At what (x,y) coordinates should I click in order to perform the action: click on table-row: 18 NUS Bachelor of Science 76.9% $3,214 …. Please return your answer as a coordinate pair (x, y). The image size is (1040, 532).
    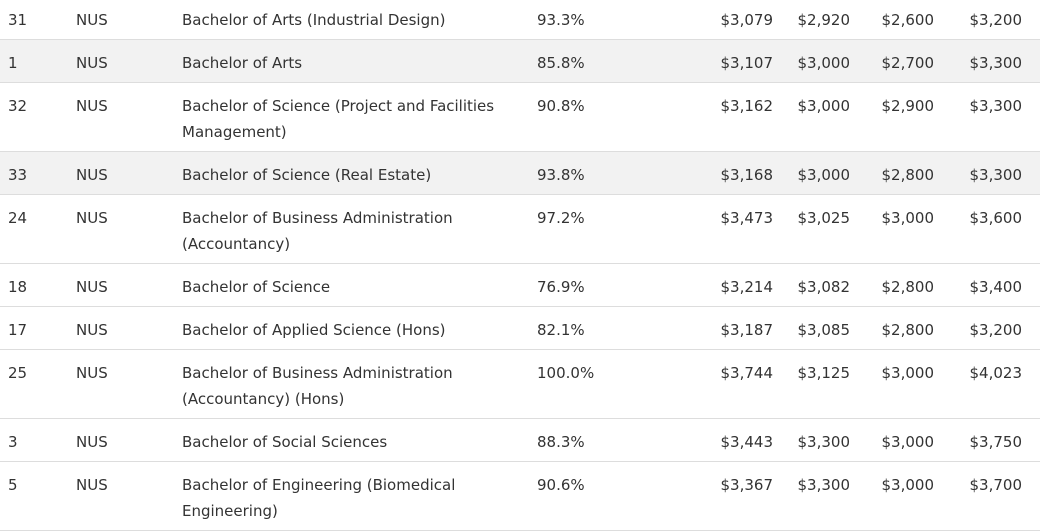
    Looking at the image, I should click on (520, 285).